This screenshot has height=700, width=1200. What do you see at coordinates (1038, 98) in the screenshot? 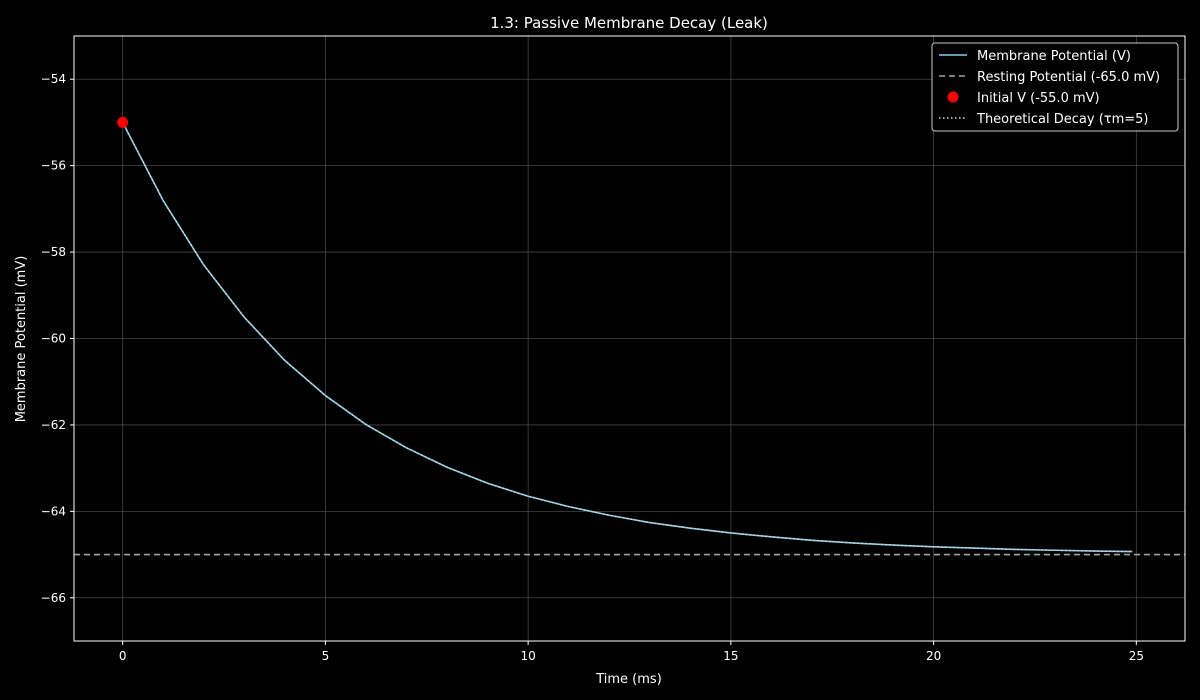
I see `legend-label-initial-v: Initial V (-55.0 mV)` at bounding box center [1038, 98].